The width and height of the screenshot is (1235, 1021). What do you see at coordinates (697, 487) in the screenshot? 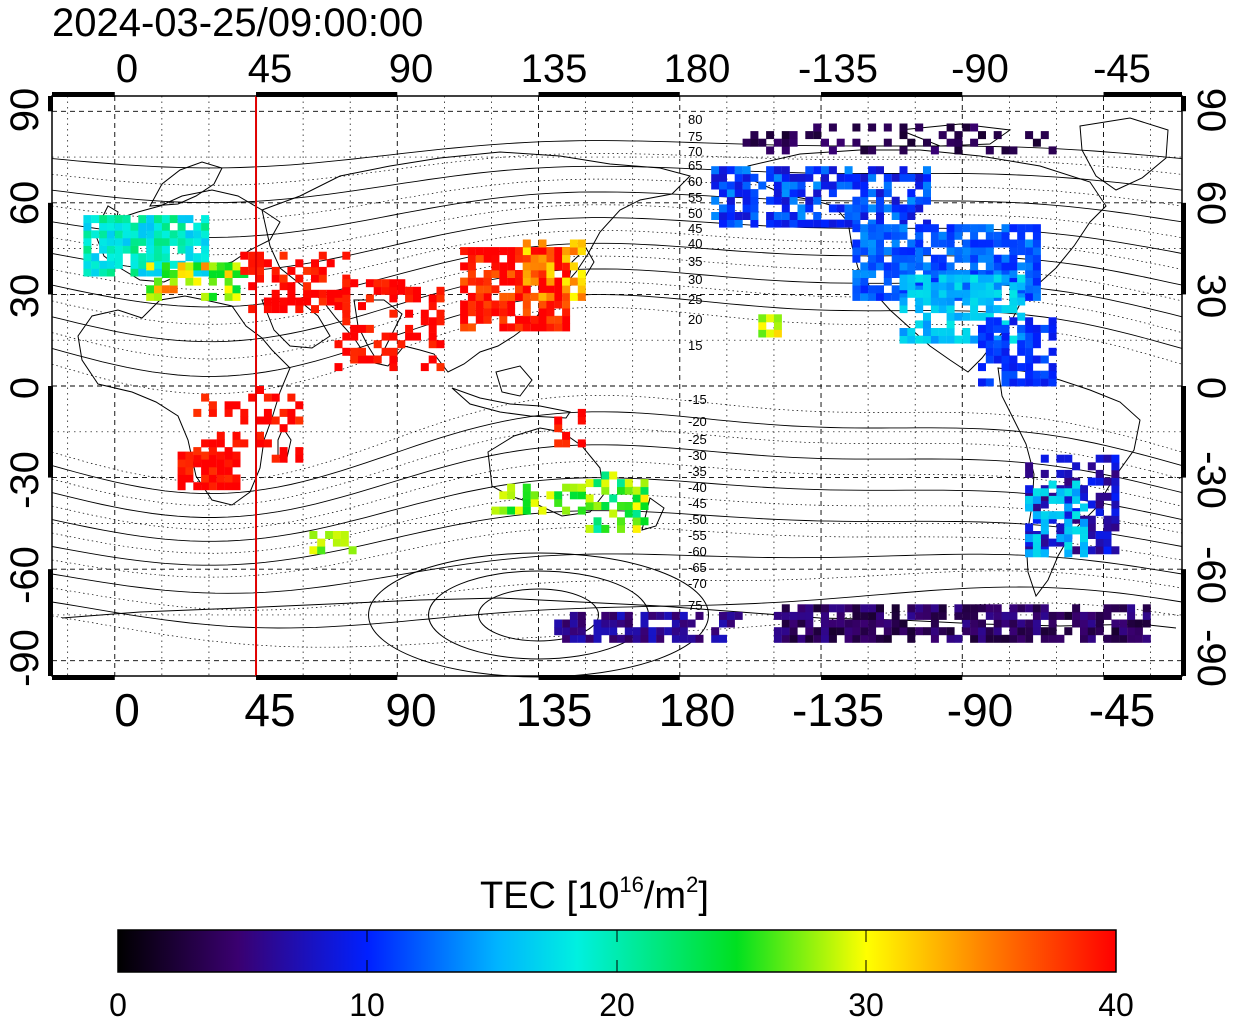
I see `contour-label: -40` at bounding box center [697, 487].